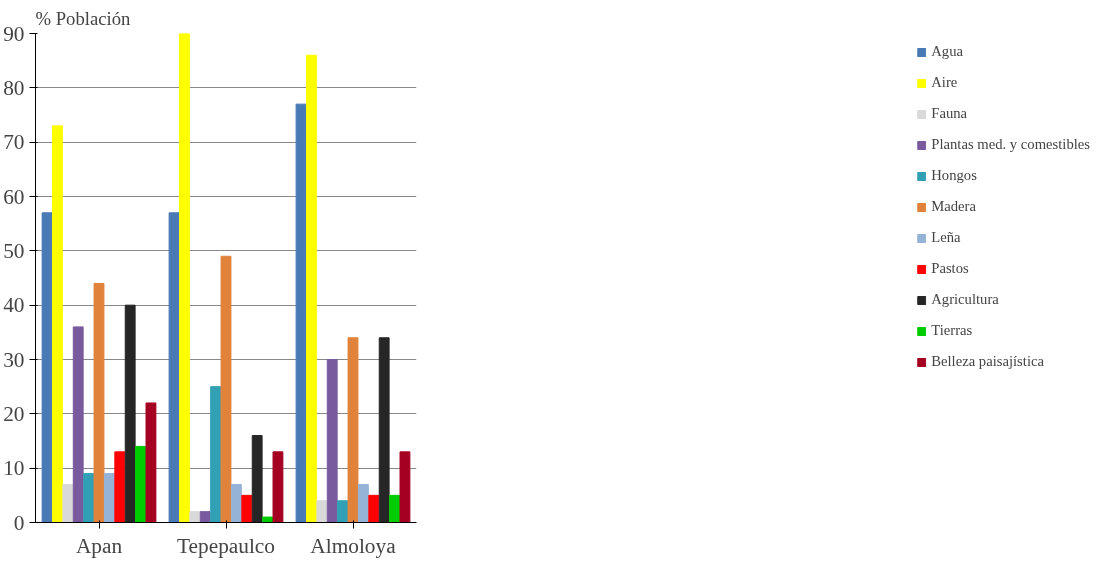  I want to click on legend-label: Pastos, so click(950, 268).